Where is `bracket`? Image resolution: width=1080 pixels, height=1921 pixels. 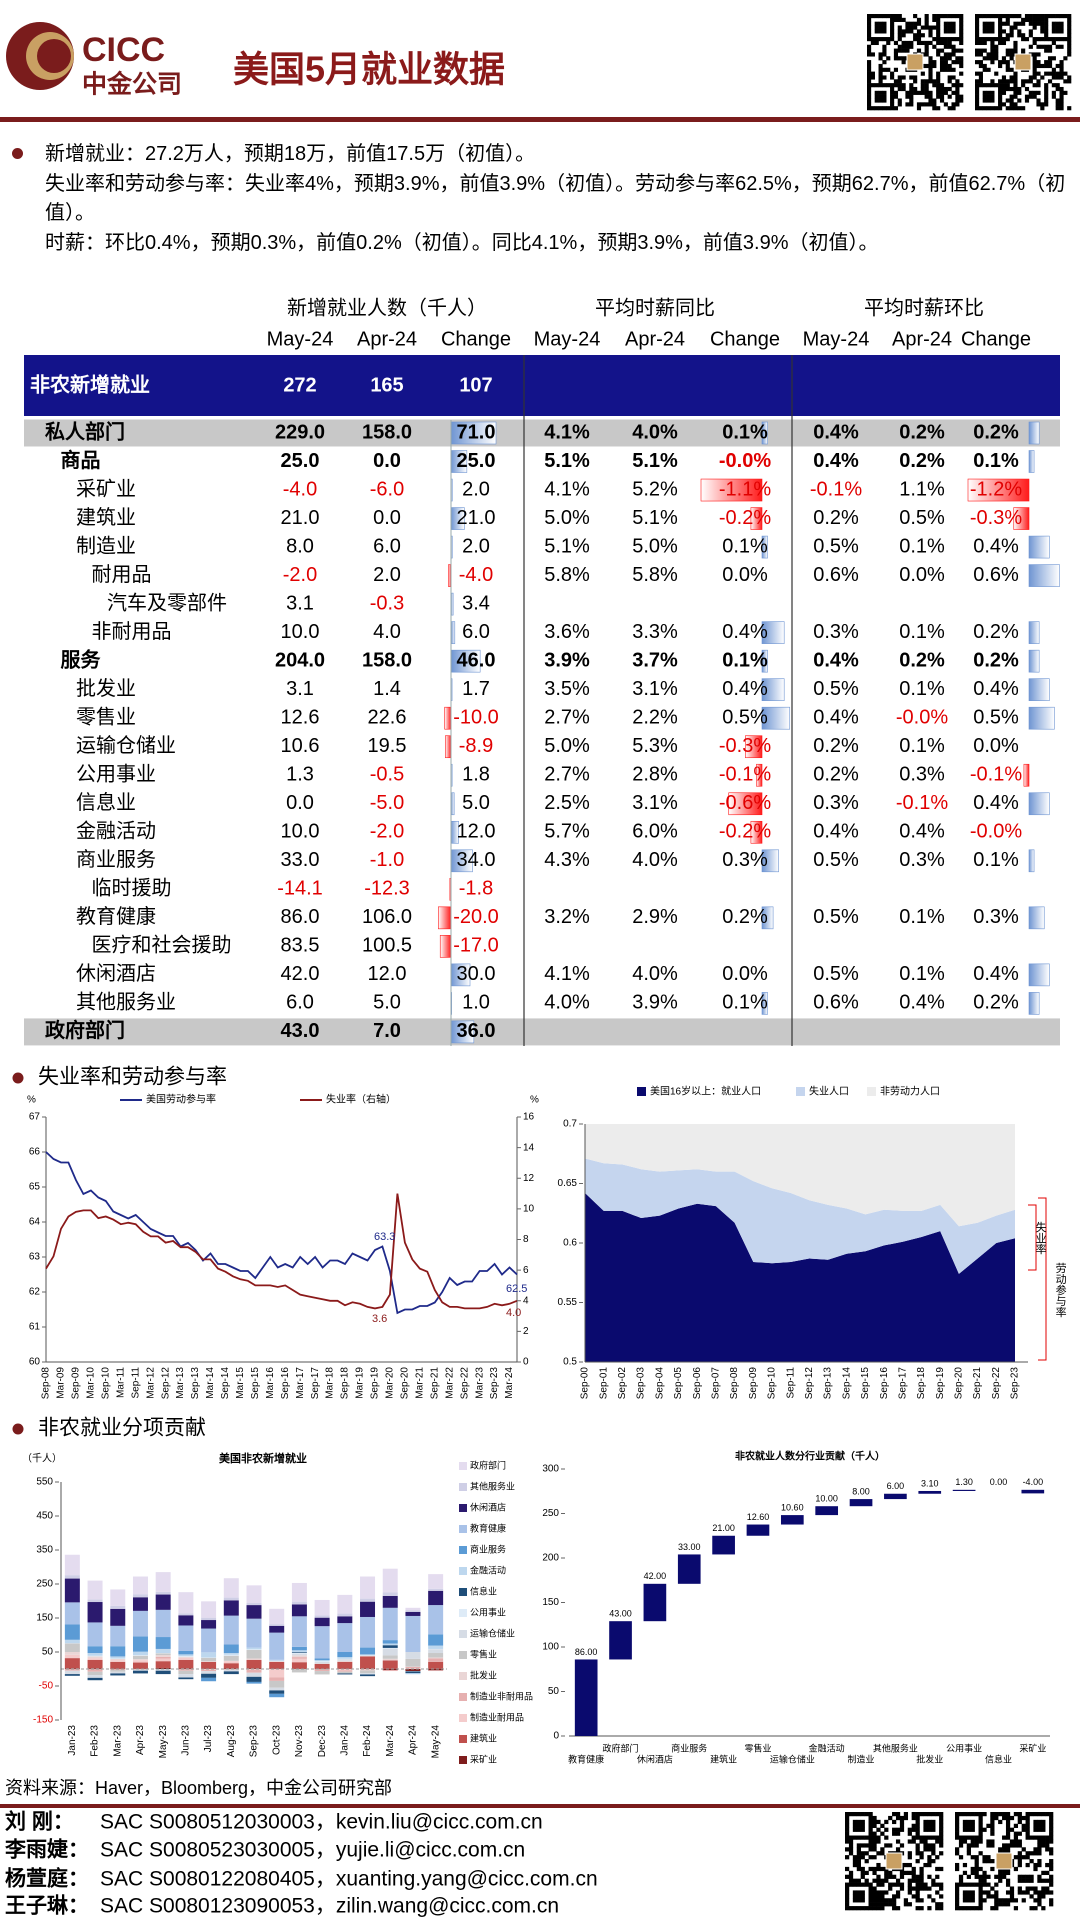 bracket is located at coordinates (1032, 1237).